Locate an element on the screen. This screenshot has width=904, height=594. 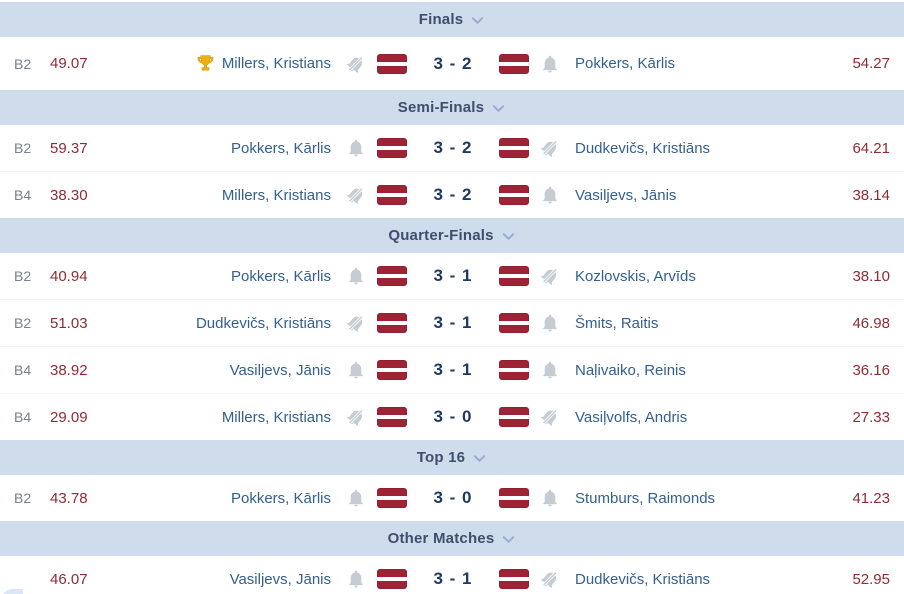
round-title: Finals is located at coordinates (441, 19).